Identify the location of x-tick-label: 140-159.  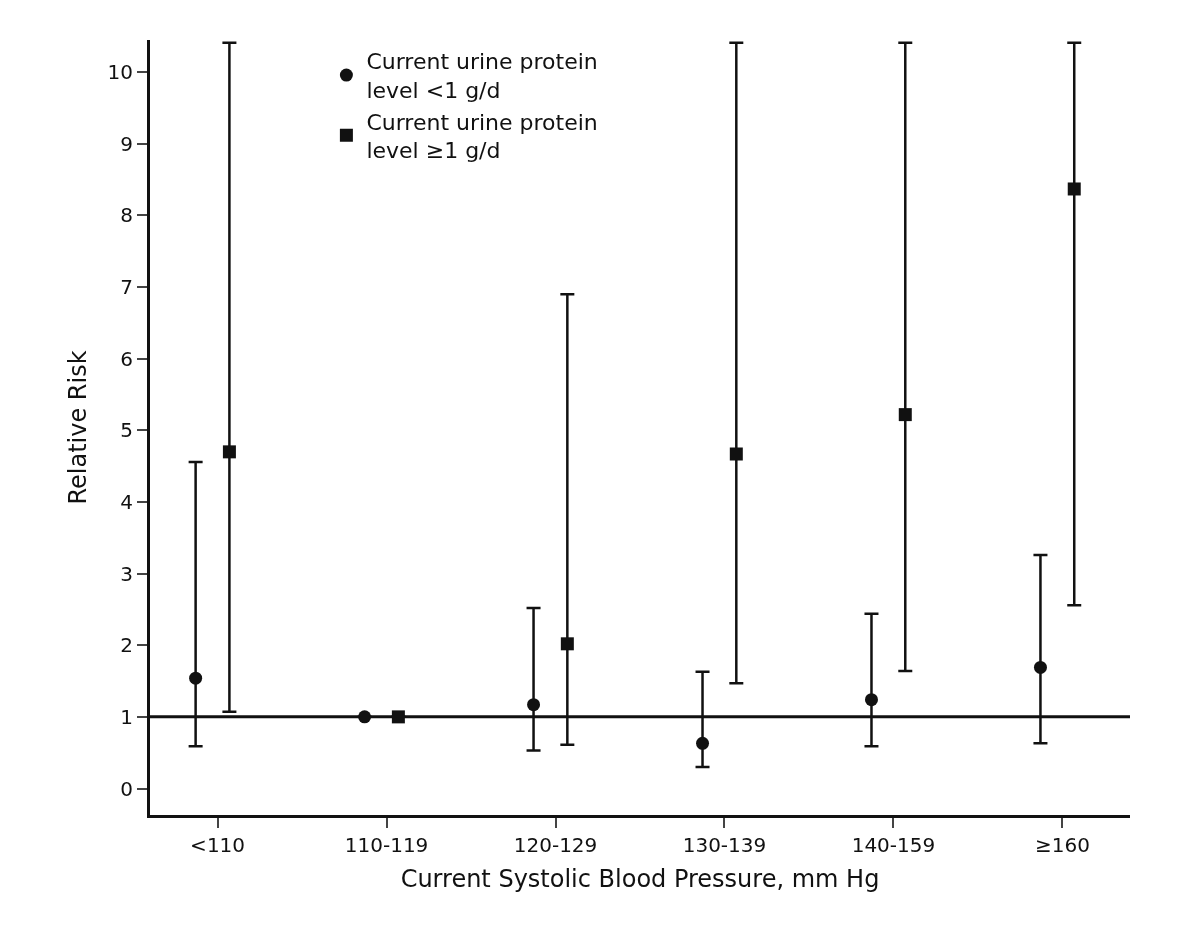
(893, 845).